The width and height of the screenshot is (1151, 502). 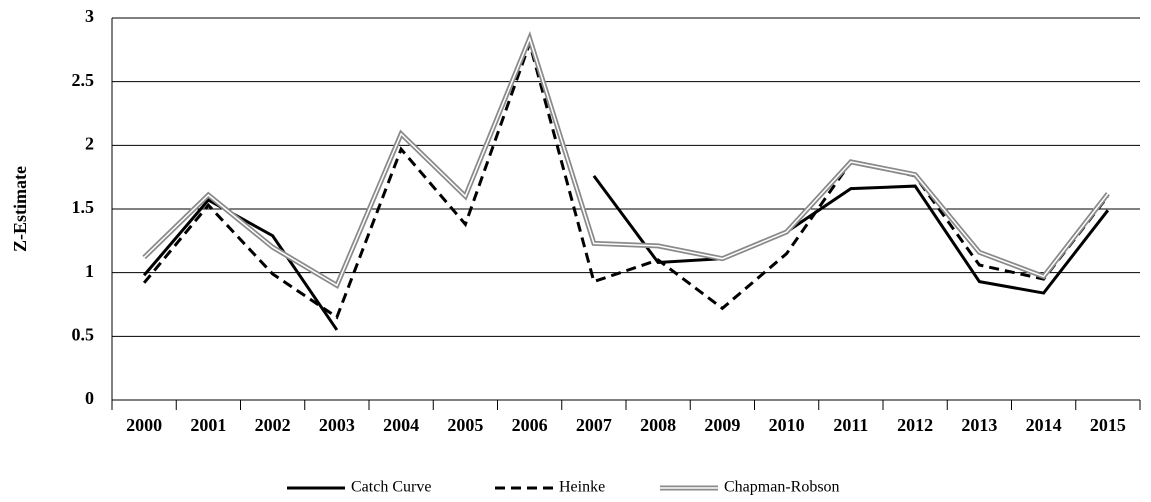 What do you see at coordinates (787, 425) in the screenshot?
I see `x-tick-label: 2010` at bounding box center [787, 425].